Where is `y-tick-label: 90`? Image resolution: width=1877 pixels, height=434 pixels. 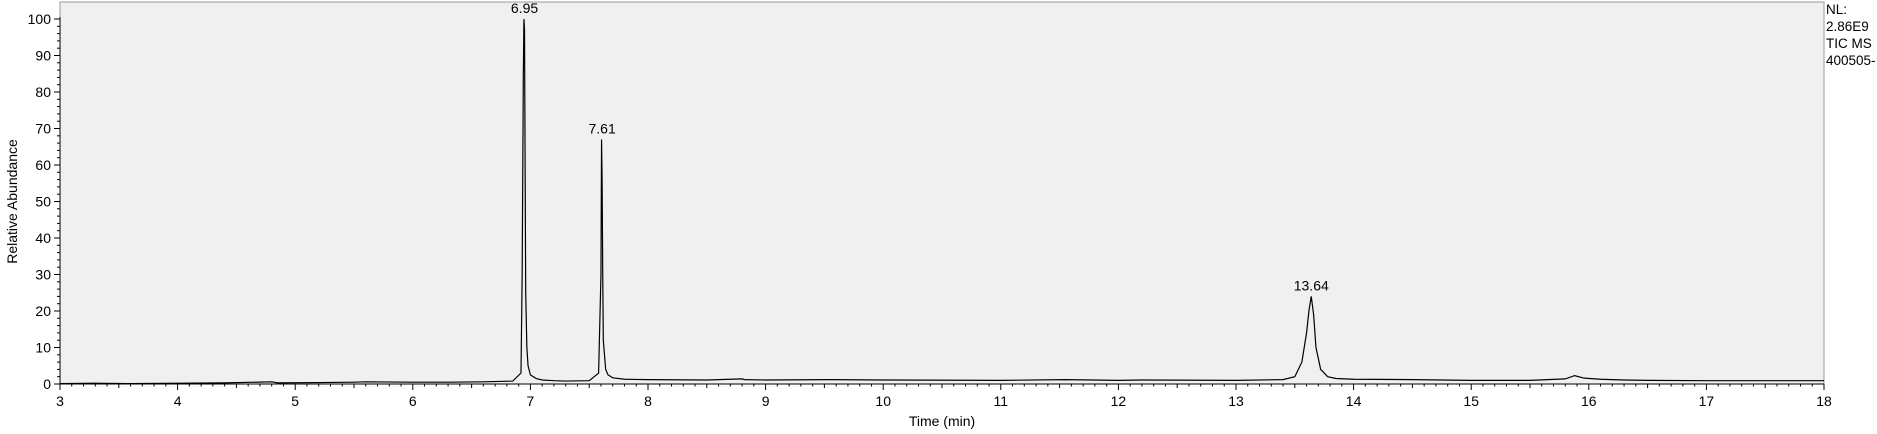 y-tick-label: 90 is located at coordinates (43, 56).